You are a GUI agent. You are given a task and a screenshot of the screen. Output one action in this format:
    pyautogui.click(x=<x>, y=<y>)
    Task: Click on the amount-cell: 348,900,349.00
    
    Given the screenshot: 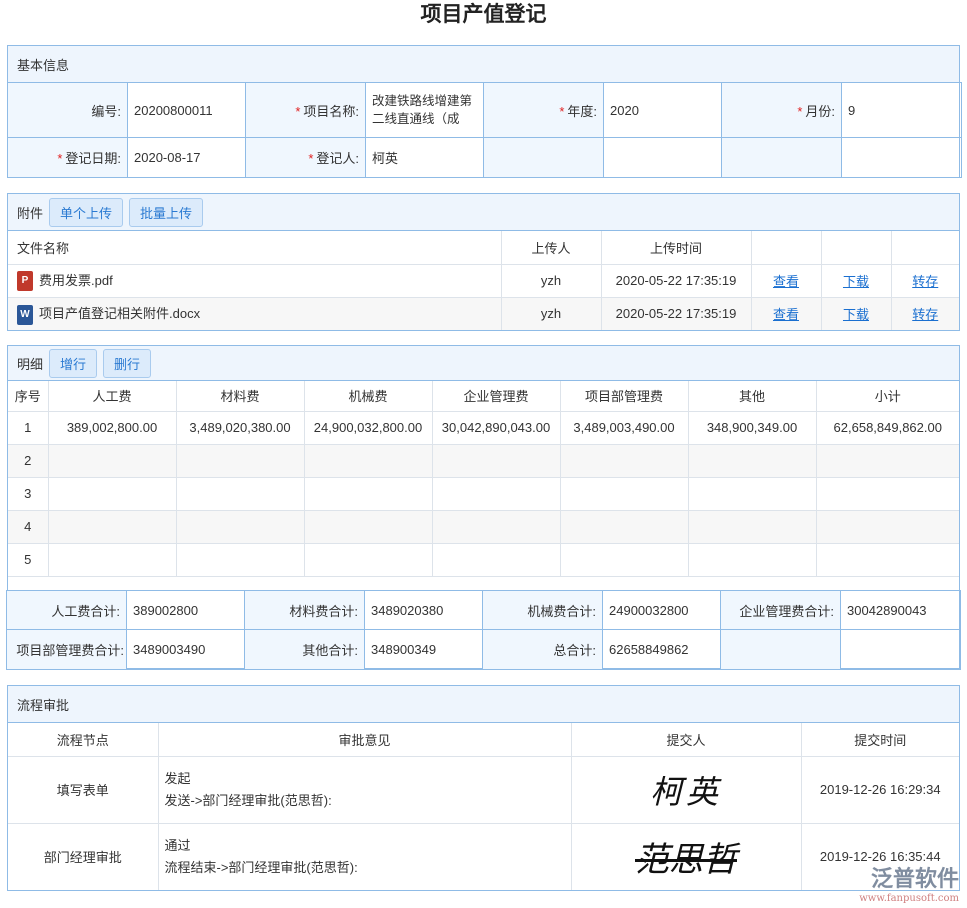 What is the action you would take?
    pyautogui.click(x=752, y=427)
    